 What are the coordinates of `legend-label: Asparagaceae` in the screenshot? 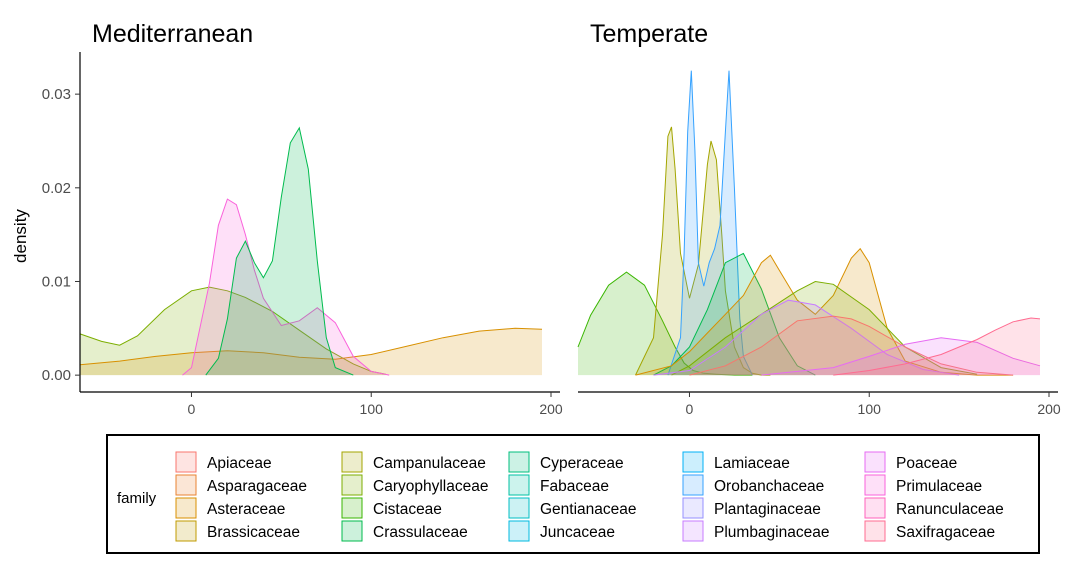 It's located at (257, 486).